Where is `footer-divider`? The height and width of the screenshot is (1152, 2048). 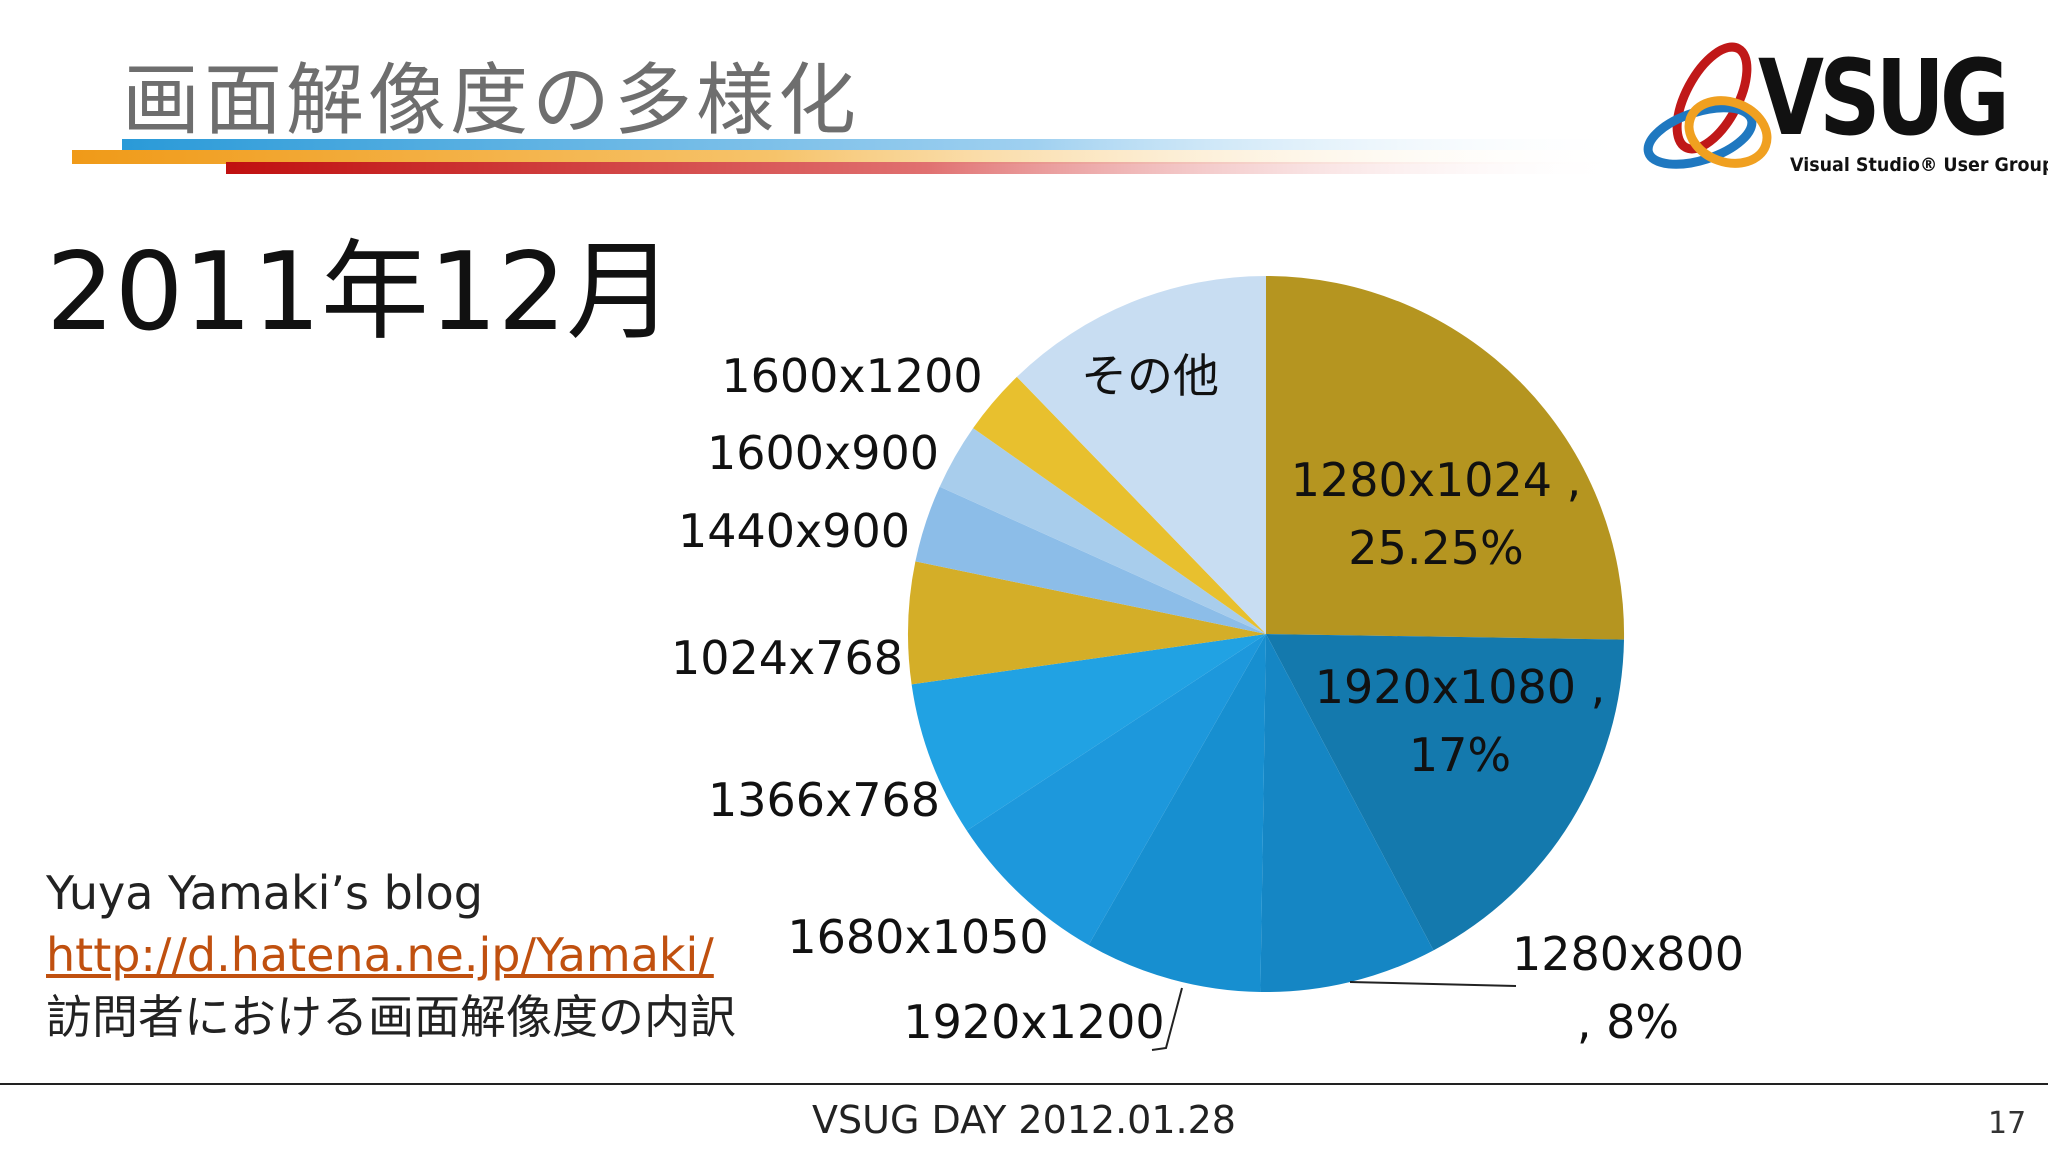
footer-divider is located at coordinates (1024, 1084).